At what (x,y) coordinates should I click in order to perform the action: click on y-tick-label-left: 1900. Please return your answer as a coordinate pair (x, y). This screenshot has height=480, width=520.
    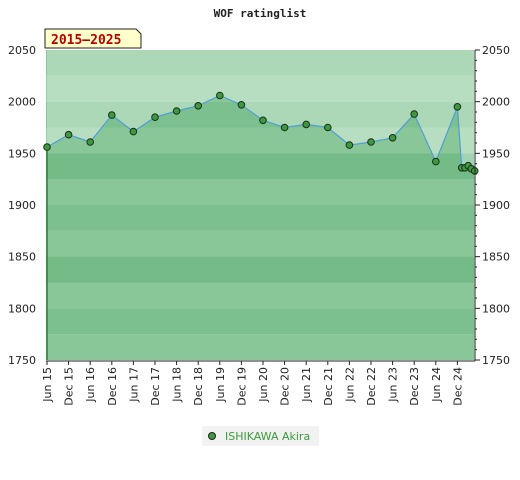
    Looking at the image, I should click on (22, 205).